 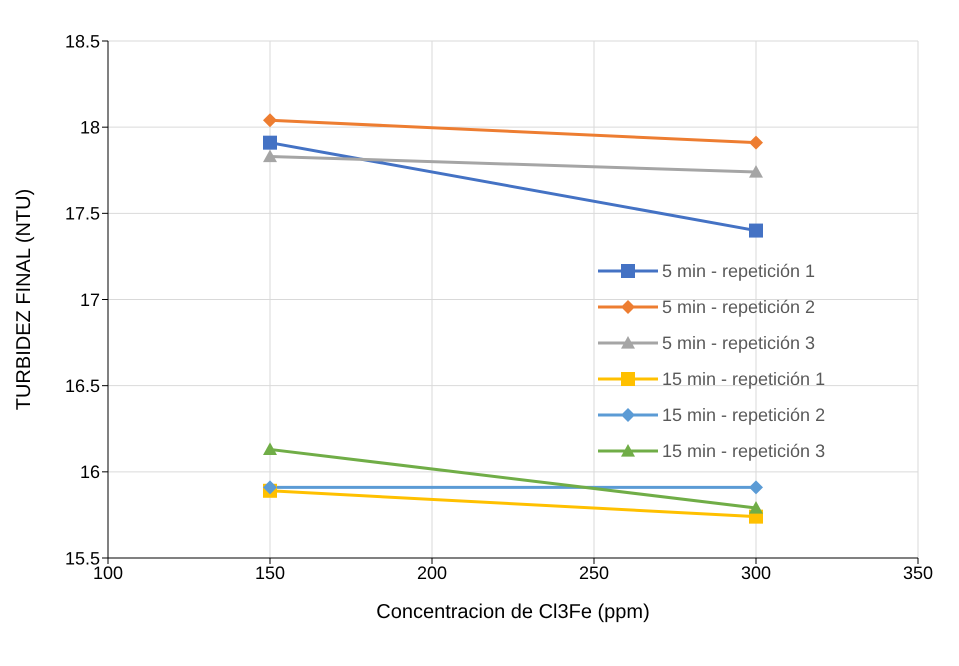 What do you see at coordinates (513, 612) in the screenshot?
I see `x-axis-title: Concentracion de Cl3Fe (ppm)` at bounding box center [513, 612].